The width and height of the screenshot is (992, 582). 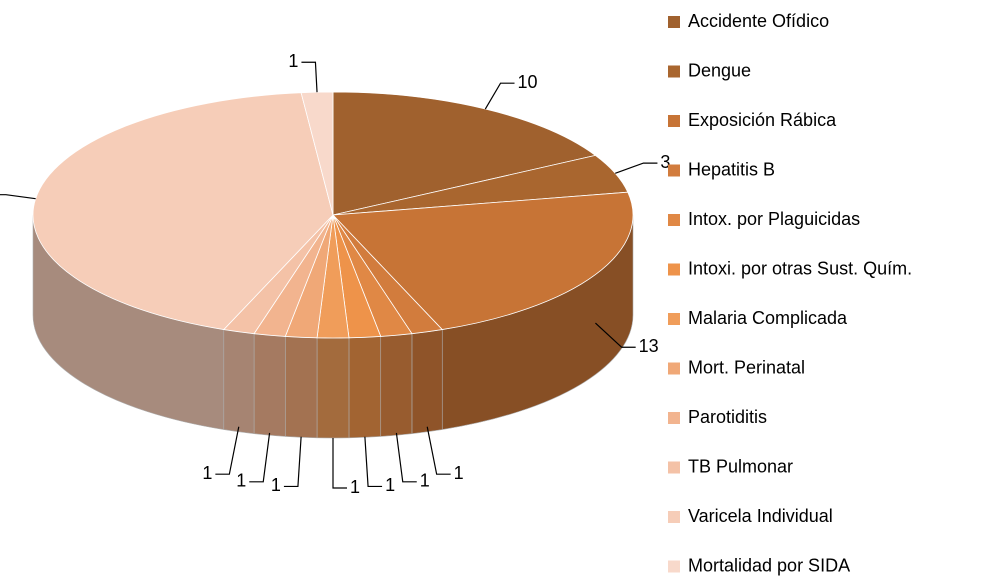 I want to click on data-label: 13, so click(x=649, y=346).